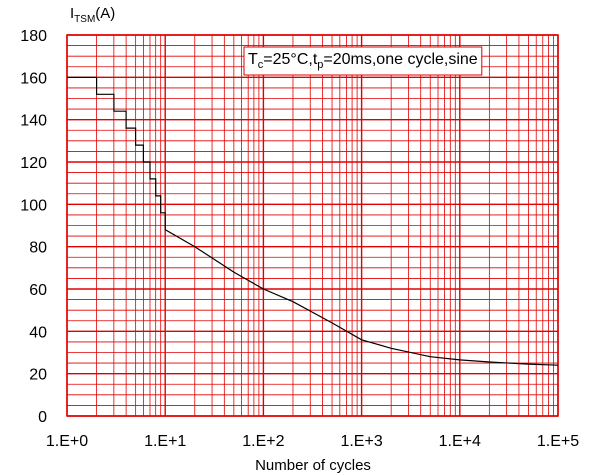 The height and width of the screenshot is (475, 600). What do you see at coordinates (165, 441) in the screenshot?
I see `x-tick-label: 1.E+1` at bounding box center [165, 441].